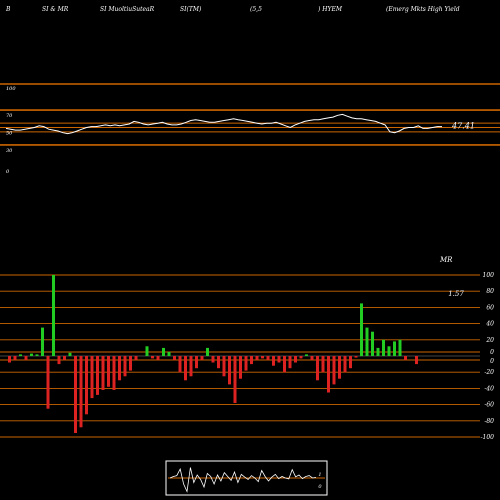  What do you see at coordinates (463, 126) in the screenshot?
I see `rsi-last-value-label: 47.41` at bounding box center [463, 126].